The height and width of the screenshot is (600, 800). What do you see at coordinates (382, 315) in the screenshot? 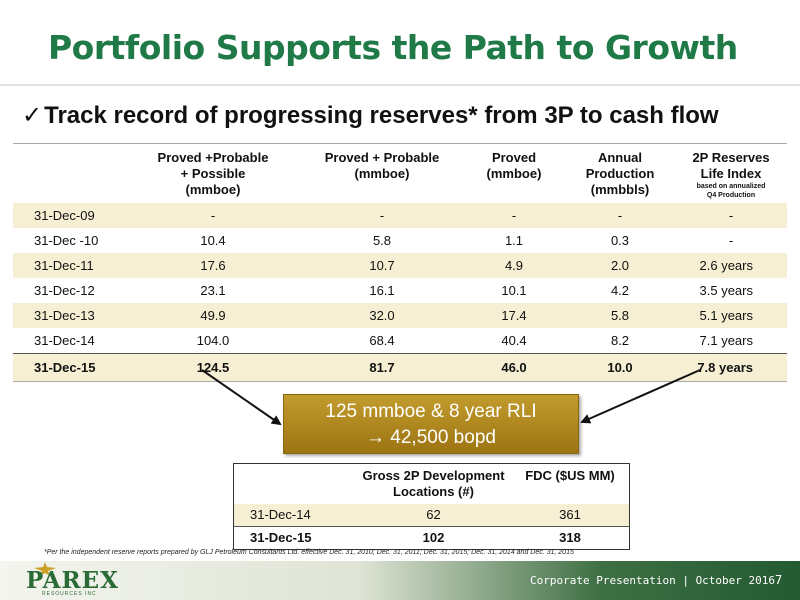
I see `row-2p: 32.0` at bounding box center [382, 315].